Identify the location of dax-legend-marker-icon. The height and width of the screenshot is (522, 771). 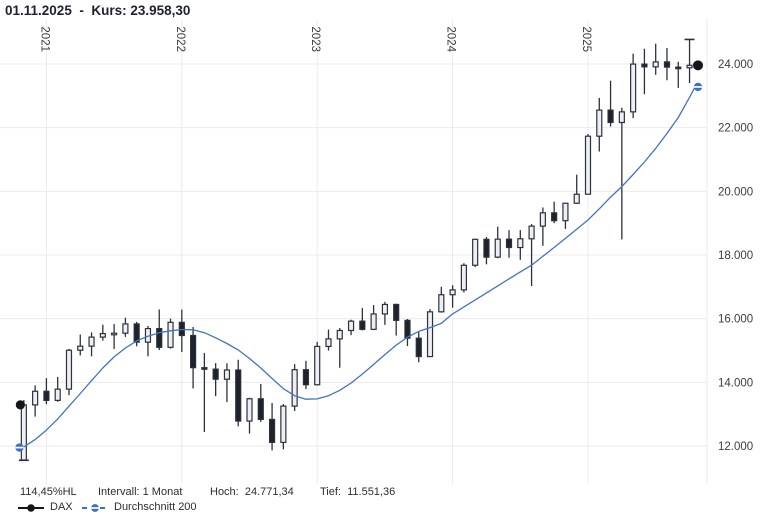
(31, 508).